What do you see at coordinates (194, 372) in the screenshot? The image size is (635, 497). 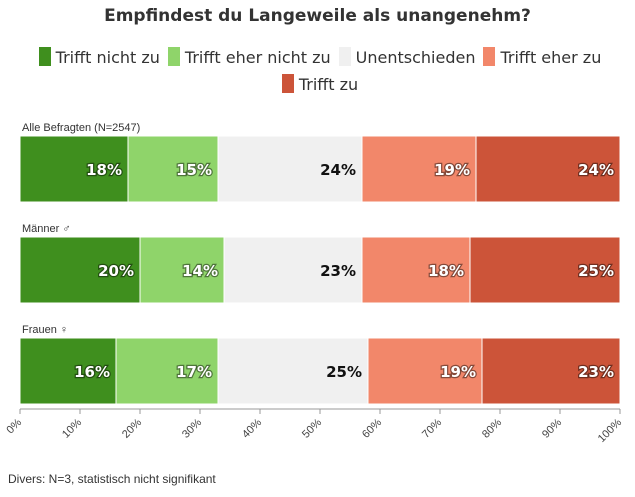 I see `data-label: 17%` at bounding box center [194, 372].